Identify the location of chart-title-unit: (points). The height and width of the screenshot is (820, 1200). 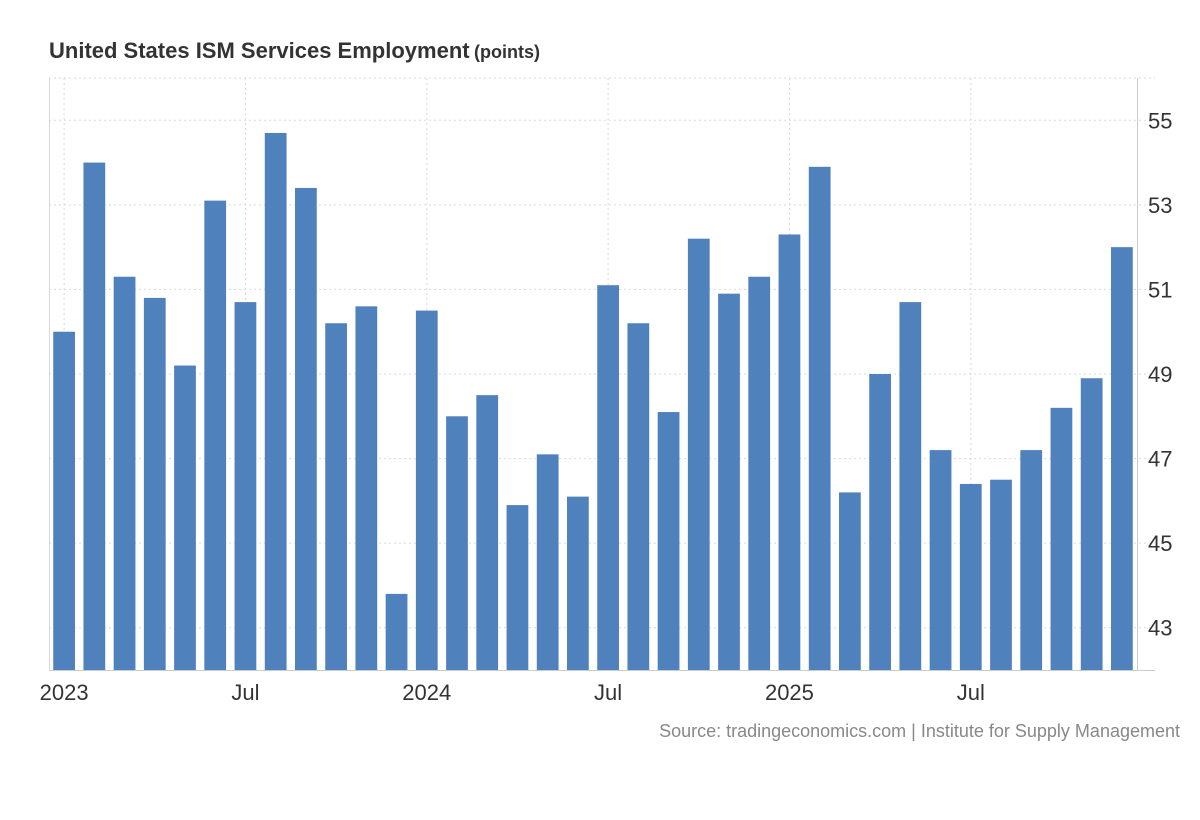
(507, 52).